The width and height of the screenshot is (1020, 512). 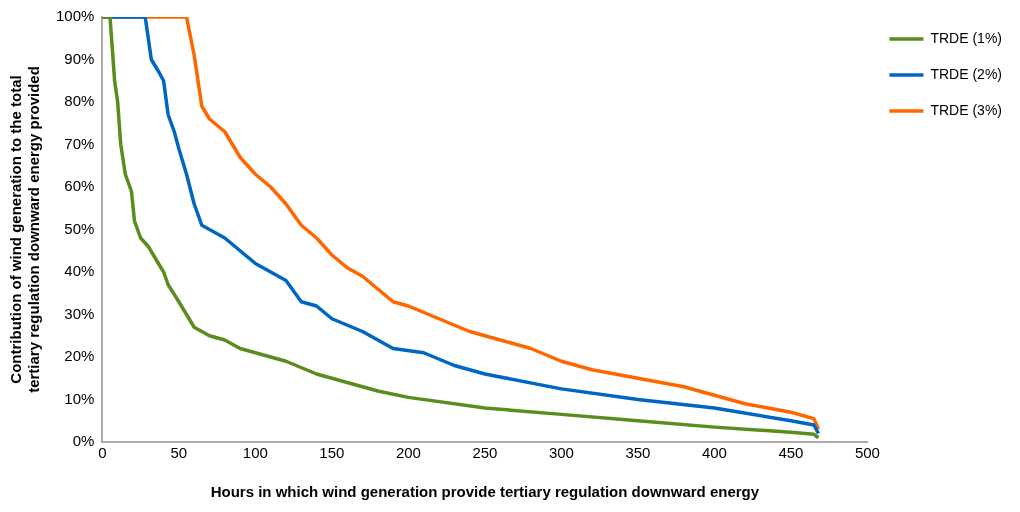 What do you see at coordinates (561, 453) in the screenshot?
I see `x-tick-label: 300` at bounding box center [561, 453].